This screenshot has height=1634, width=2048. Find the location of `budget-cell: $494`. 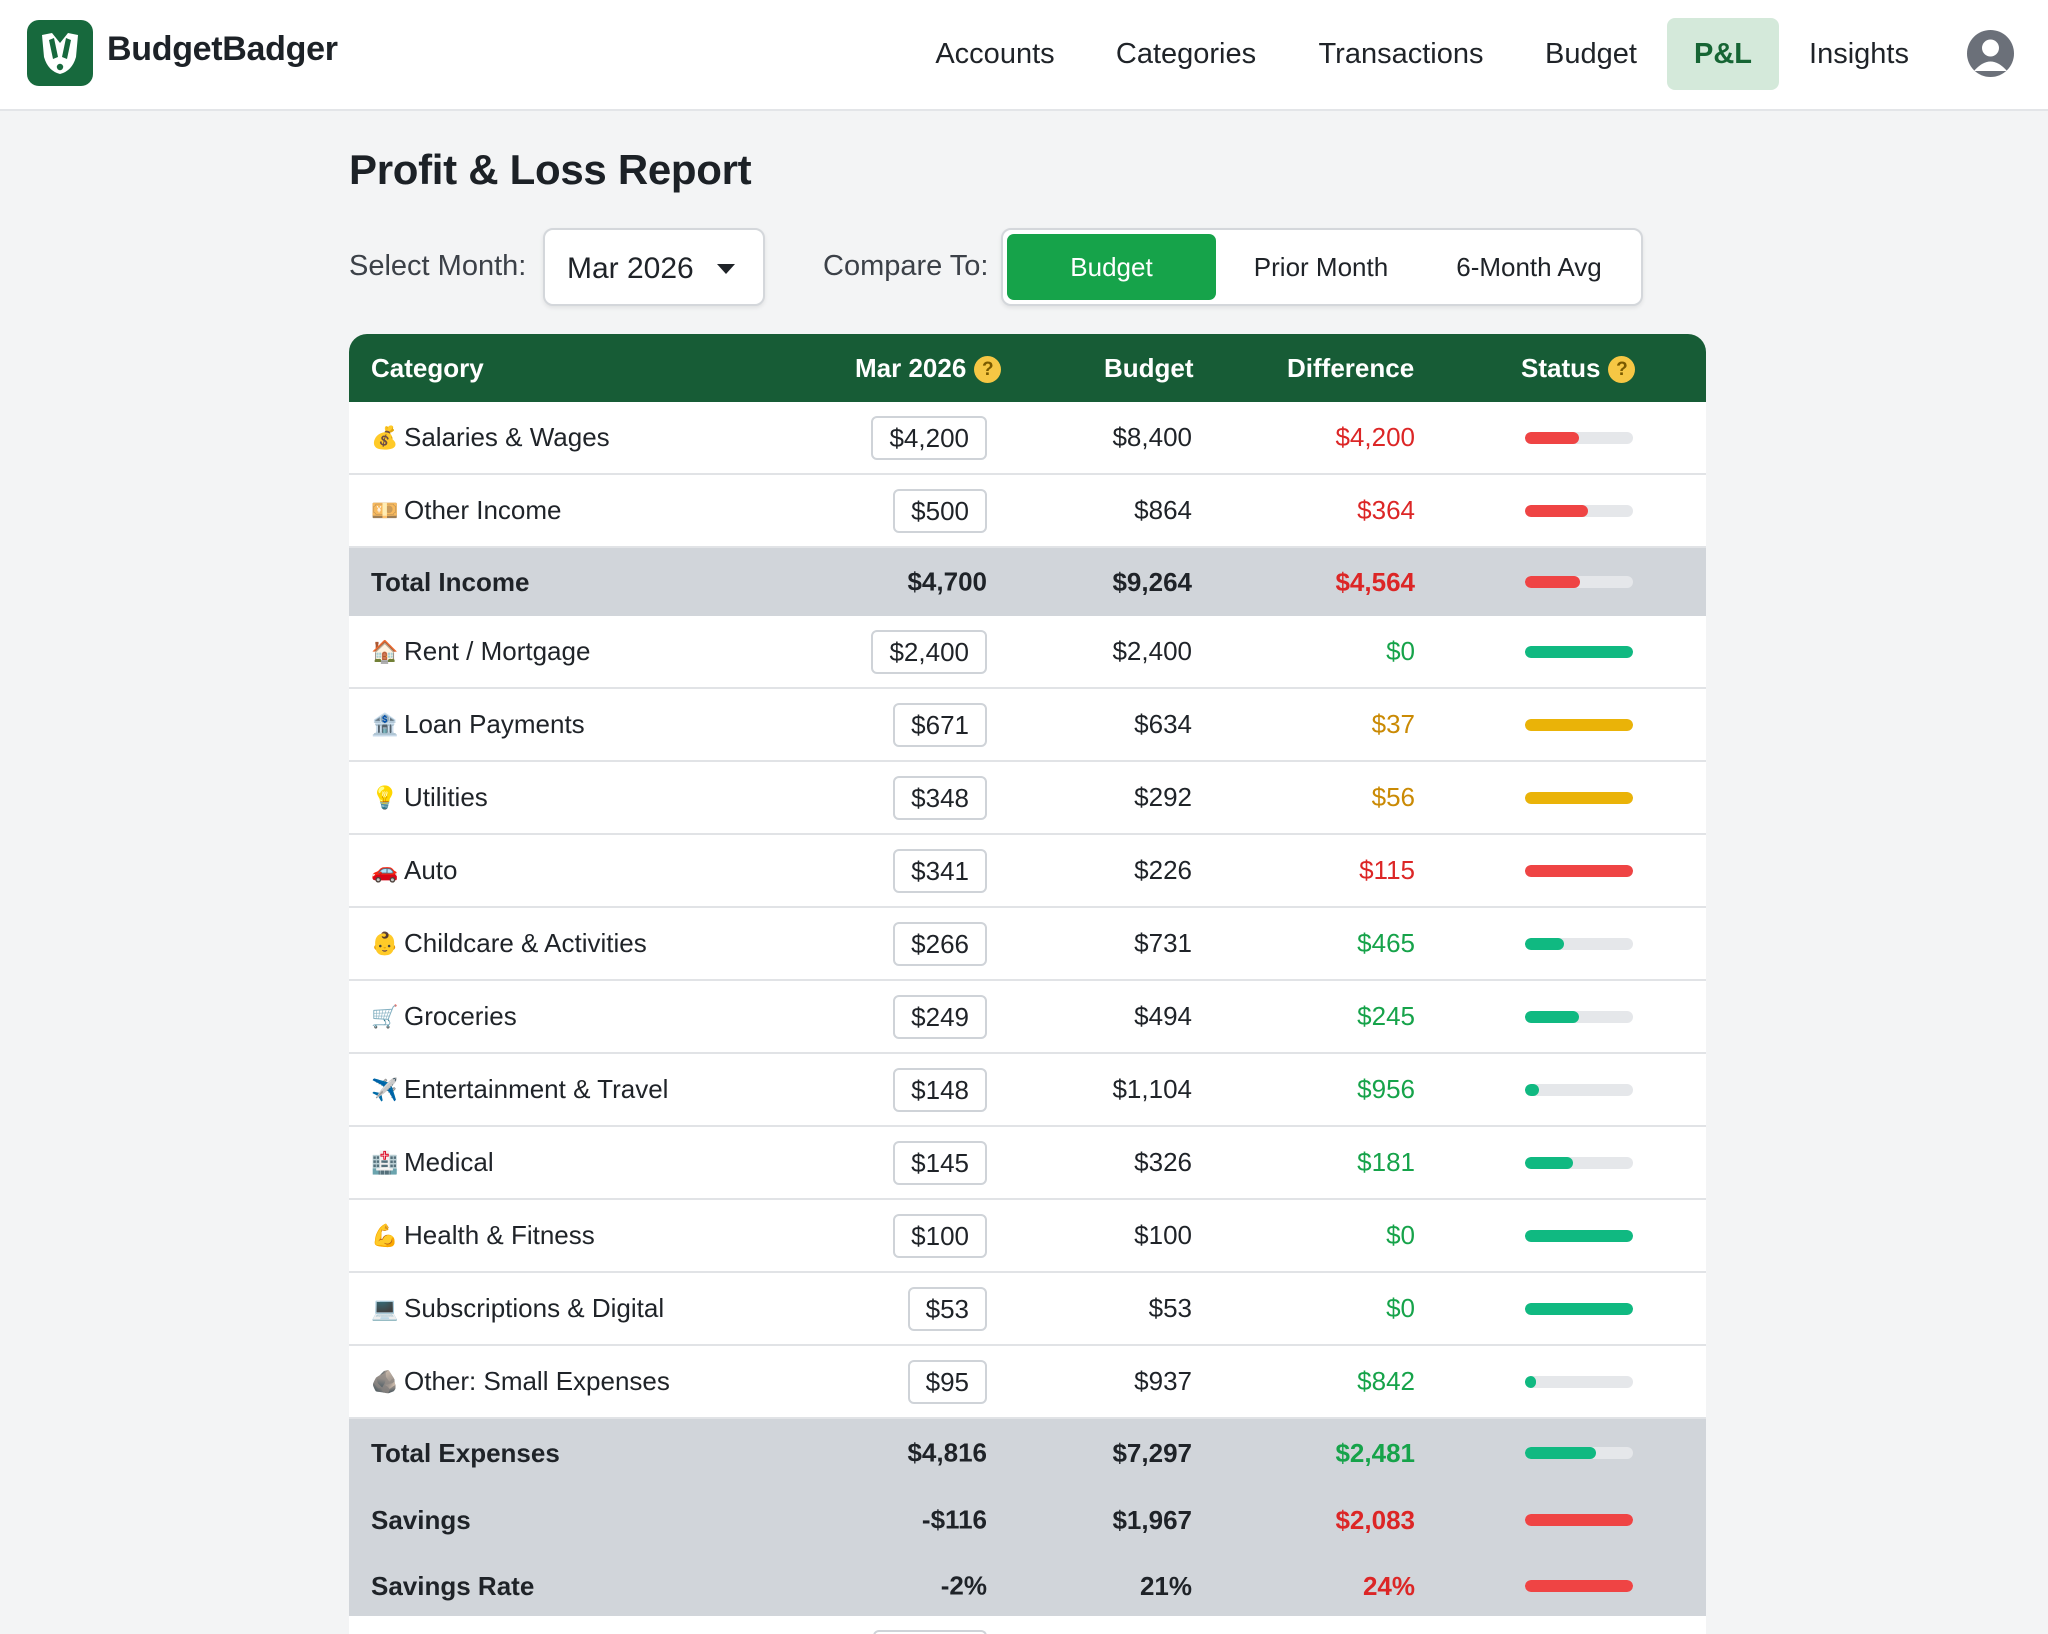

budget-cell: $494 is located at coordinates (1163, 1016).